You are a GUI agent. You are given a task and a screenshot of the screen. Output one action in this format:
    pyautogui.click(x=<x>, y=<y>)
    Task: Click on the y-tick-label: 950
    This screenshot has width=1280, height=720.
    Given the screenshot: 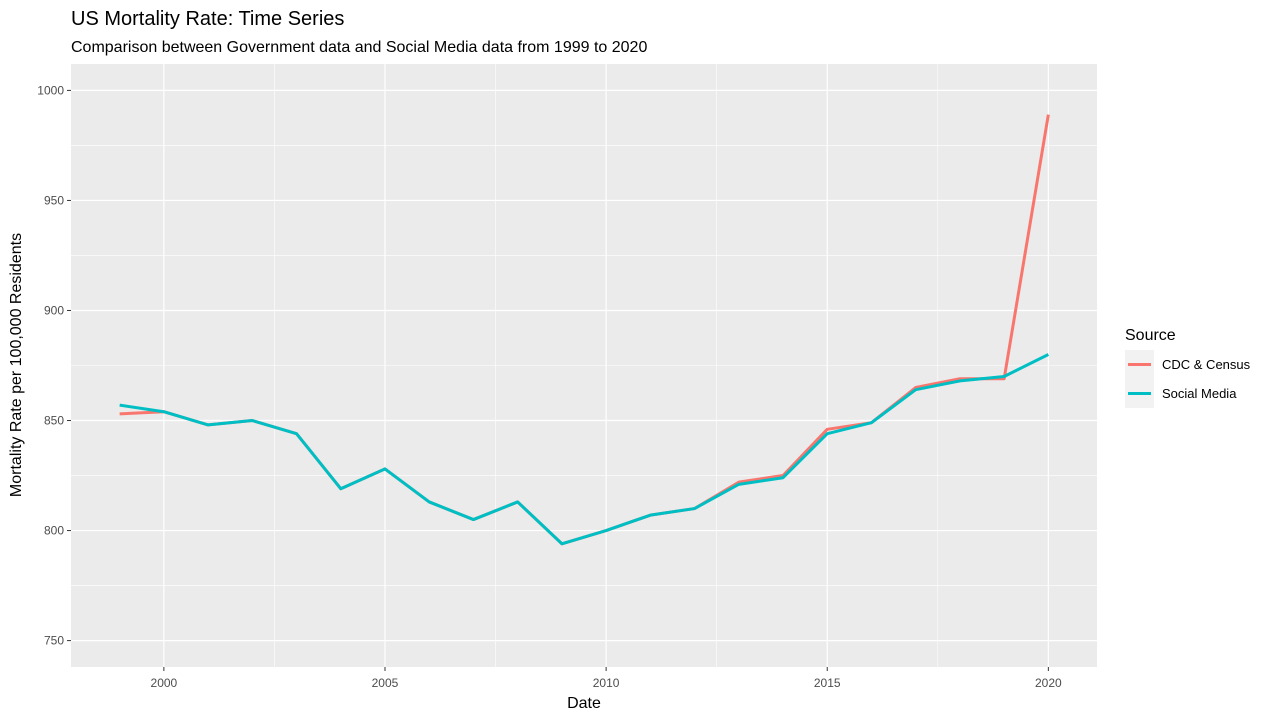 What is the action you would take?
    pyautogui.click(x=54, y=200)
    